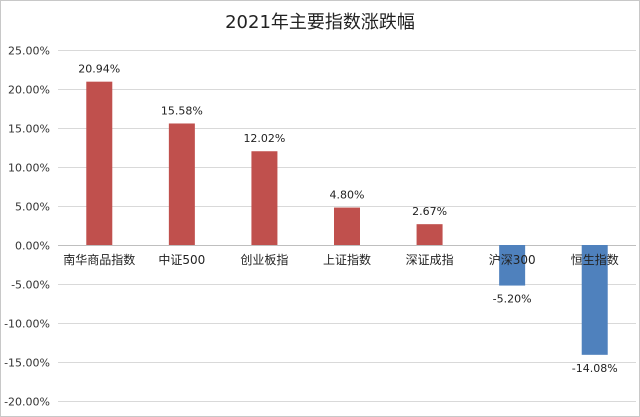 This screenshot has height=417, width=640. What do you see at coordinates (512, 260) in the screenshot?
I see `category-label: 沪深300` at bounding box center [512, 260].